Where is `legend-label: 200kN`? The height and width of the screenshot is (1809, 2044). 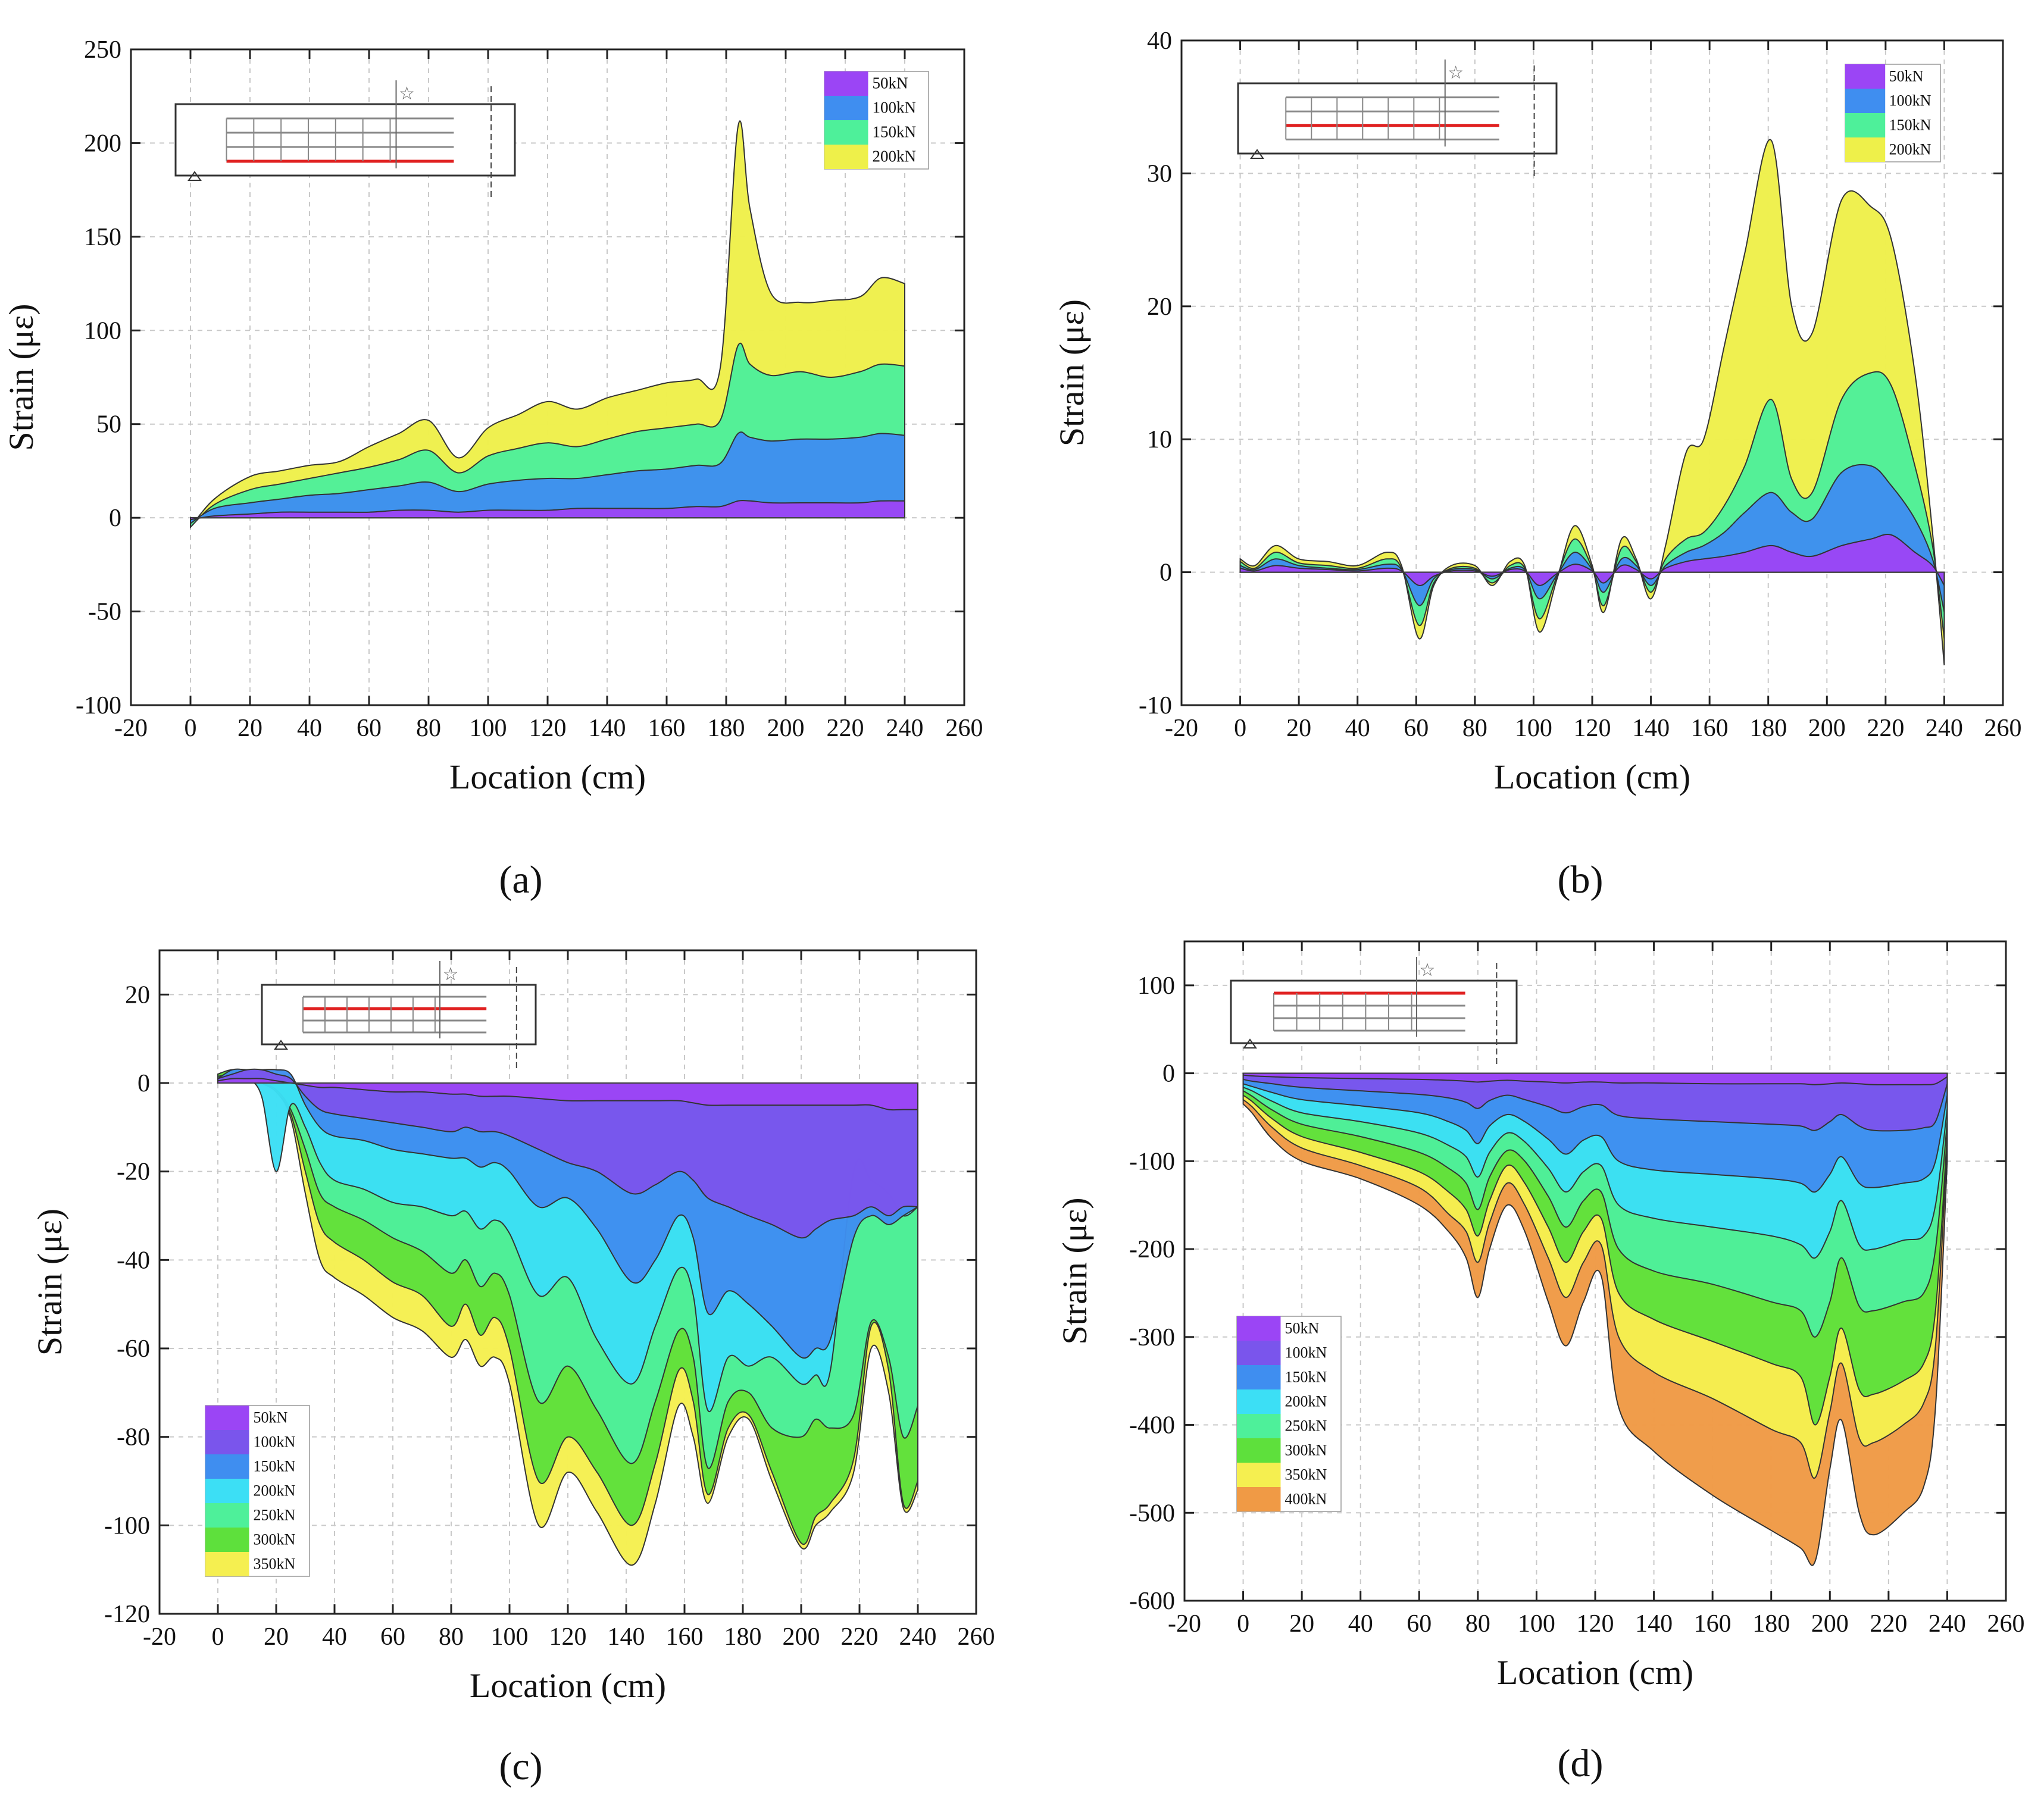
legend-label: 200kN is located at coordinates (1911, 149).